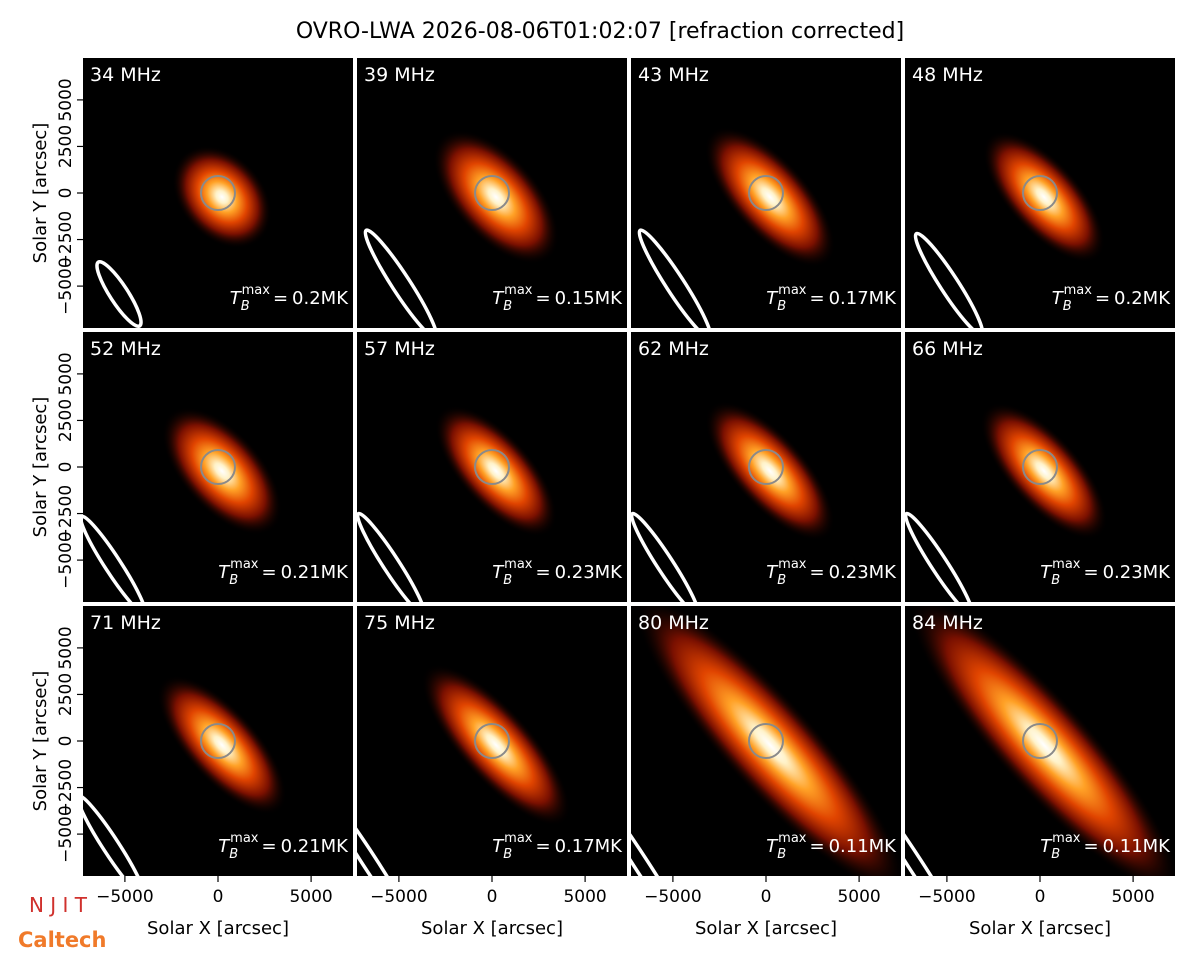 This screenshot has width=1200, height=975. What do you see at coordinates (673, 349) in the screenshot?
I see `frequency-label: 62 MHz` at bounding box center [673, 349].